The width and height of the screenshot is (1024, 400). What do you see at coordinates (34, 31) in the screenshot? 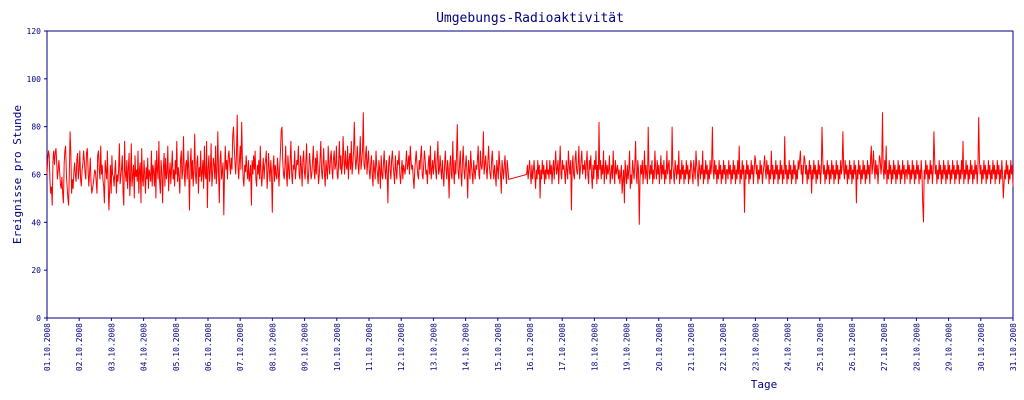
I see `y-tick-label: 120` at bounding box center [34, 31].